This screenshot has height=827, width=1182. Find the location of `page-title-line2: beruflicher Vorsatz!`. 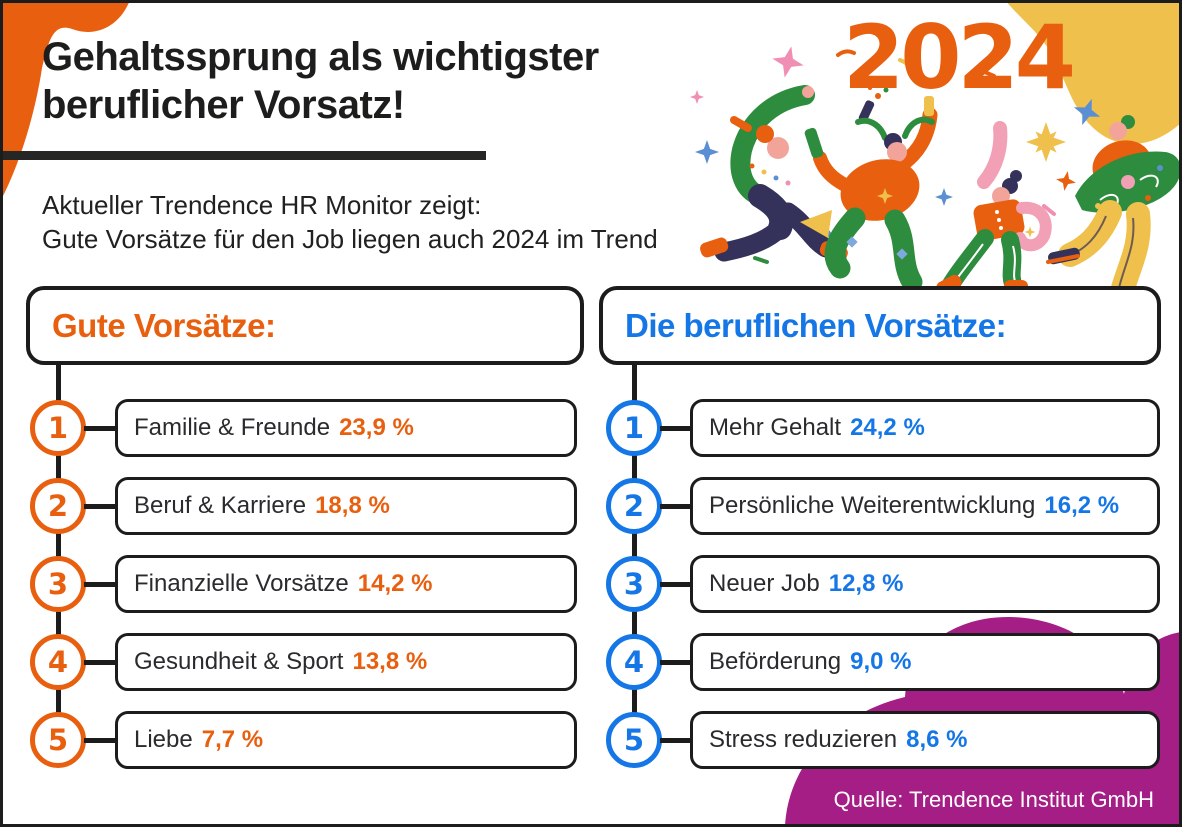

page-title-line2: beruflicher Vorsatz! is located at coordinates (223, 105).